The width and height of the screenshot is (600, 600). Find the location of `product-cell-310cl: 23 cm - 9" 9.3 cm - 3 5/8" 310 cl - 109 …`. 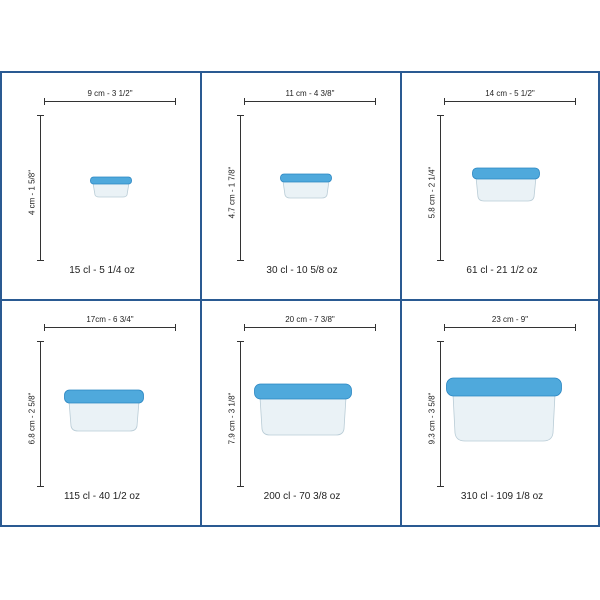

product-cell-310cl: 23 cm - 9" 9.3 cm - 3 5/8" 310 cl - 109 … is located at coordinates (502, 414).